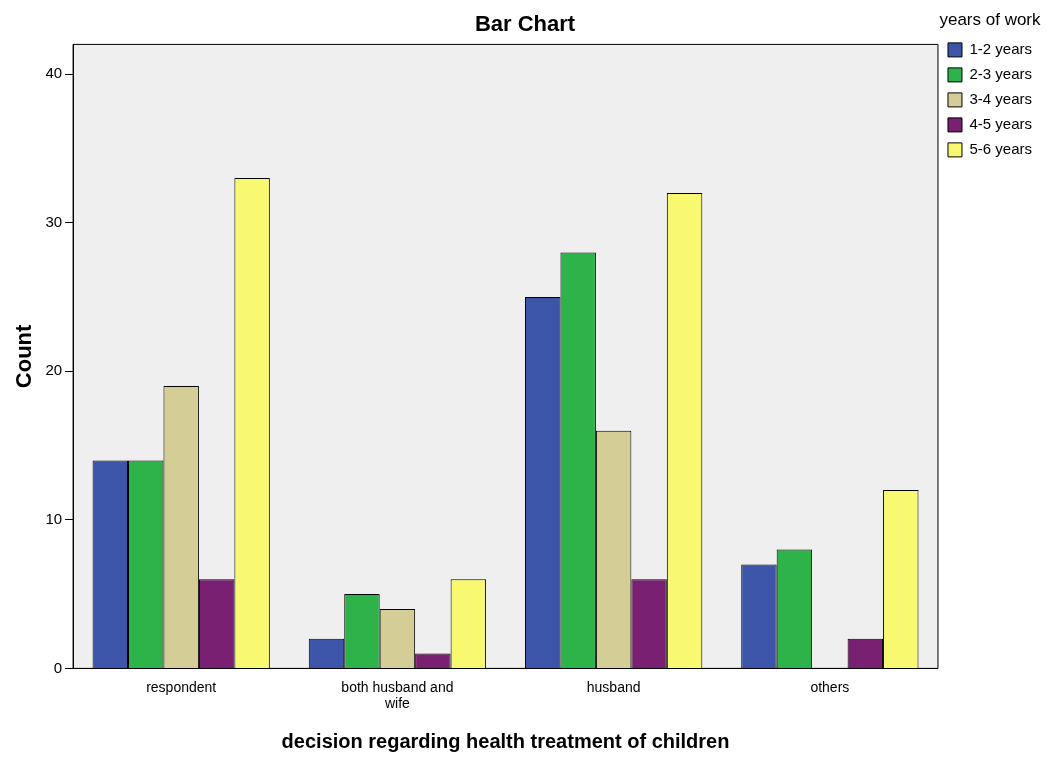  What do you see at coordinates (1000, 149) in the screenshot?
I see `legend-label: 5-6 years` at bounding box center [1000, 149].